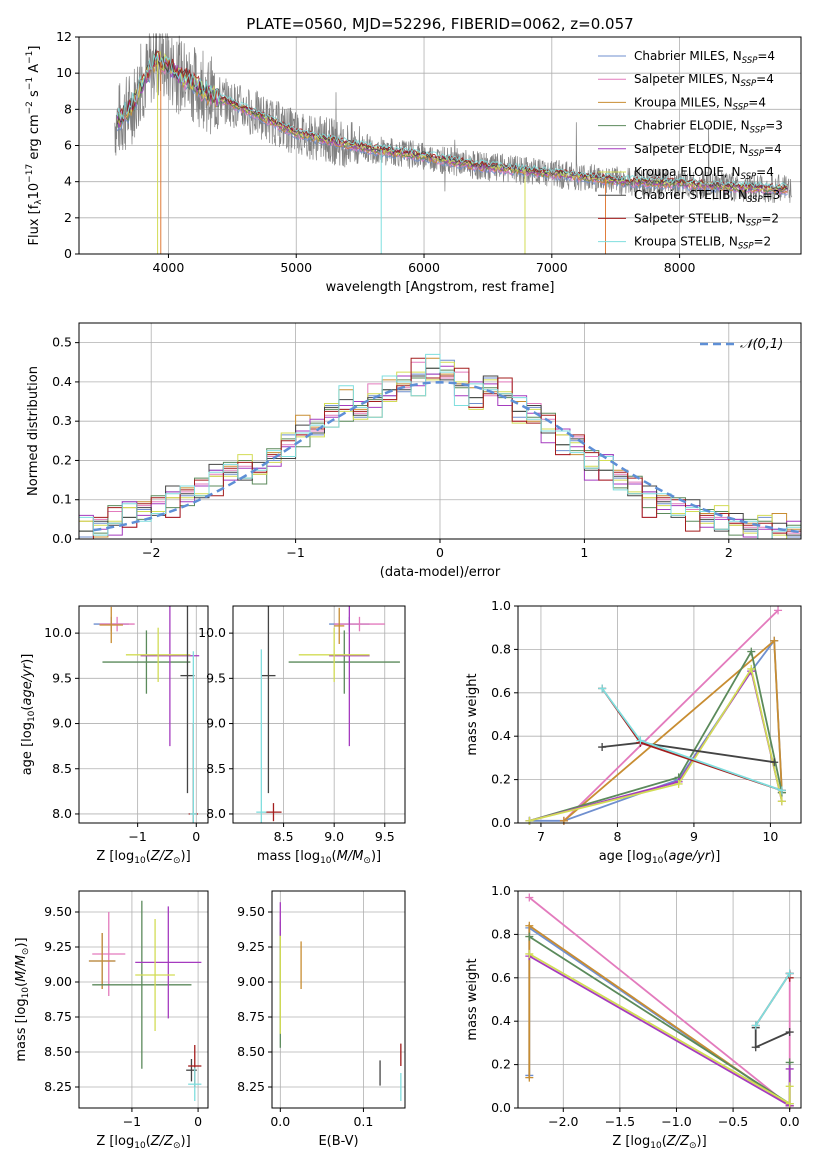  I want to click on series-chabrier_stelib, so click(772, 1037).